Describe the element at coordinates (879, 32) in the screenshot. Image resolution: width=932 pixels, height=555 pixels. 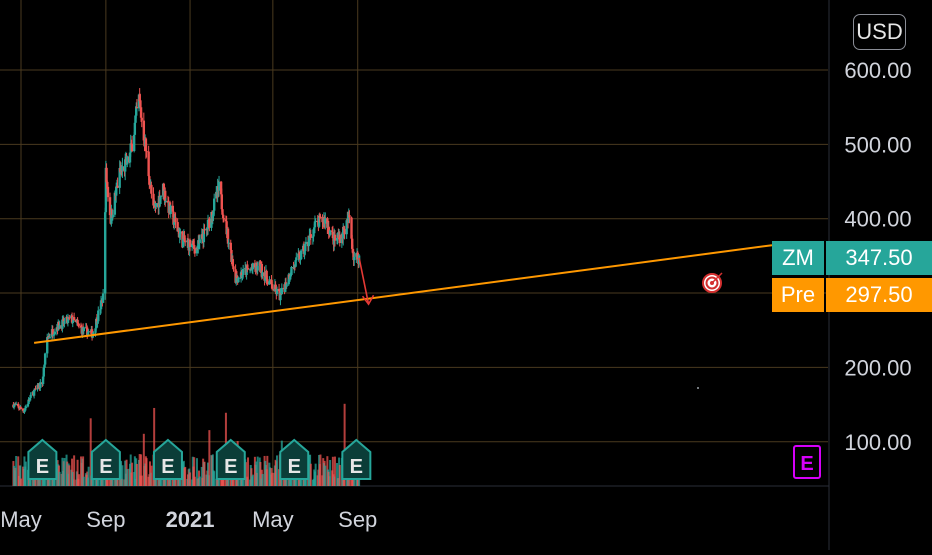
I see `currency-button: USD` at that location.